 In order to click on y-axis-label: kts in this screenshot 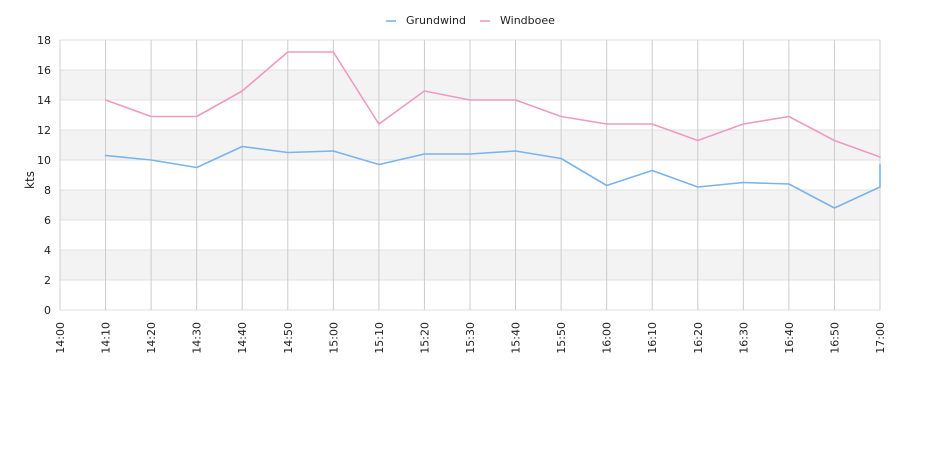, I will do `click(30, 180)`.